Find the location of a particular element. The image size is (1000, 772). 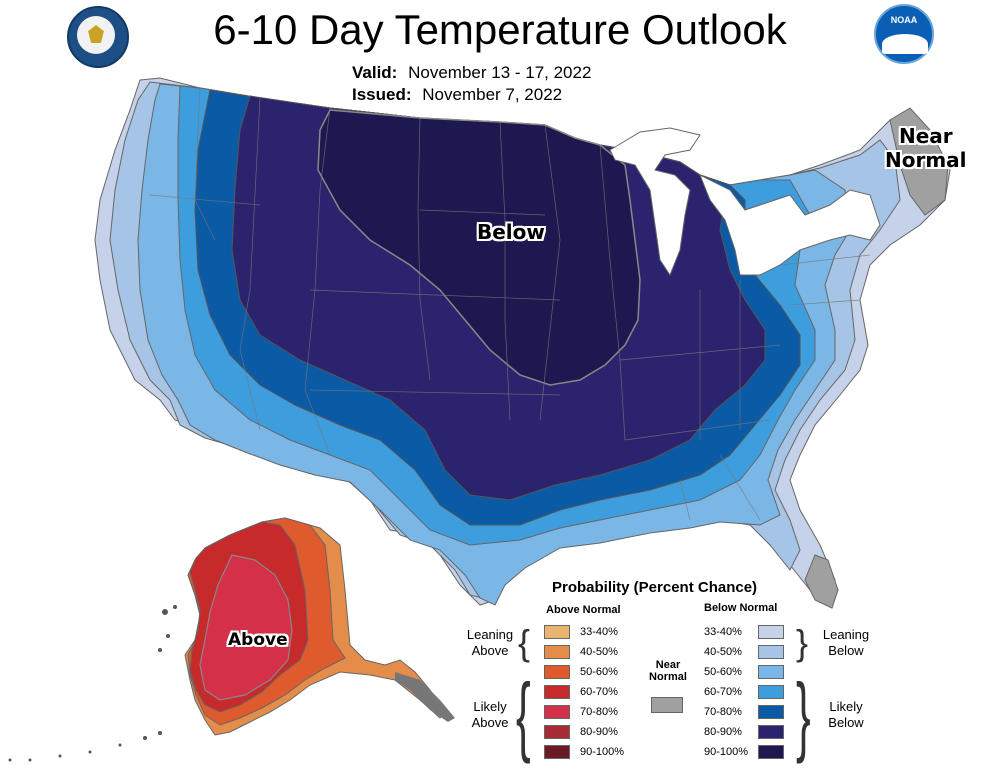

legend-below-range-label: 40-50% is located at coordinates (723, 652).